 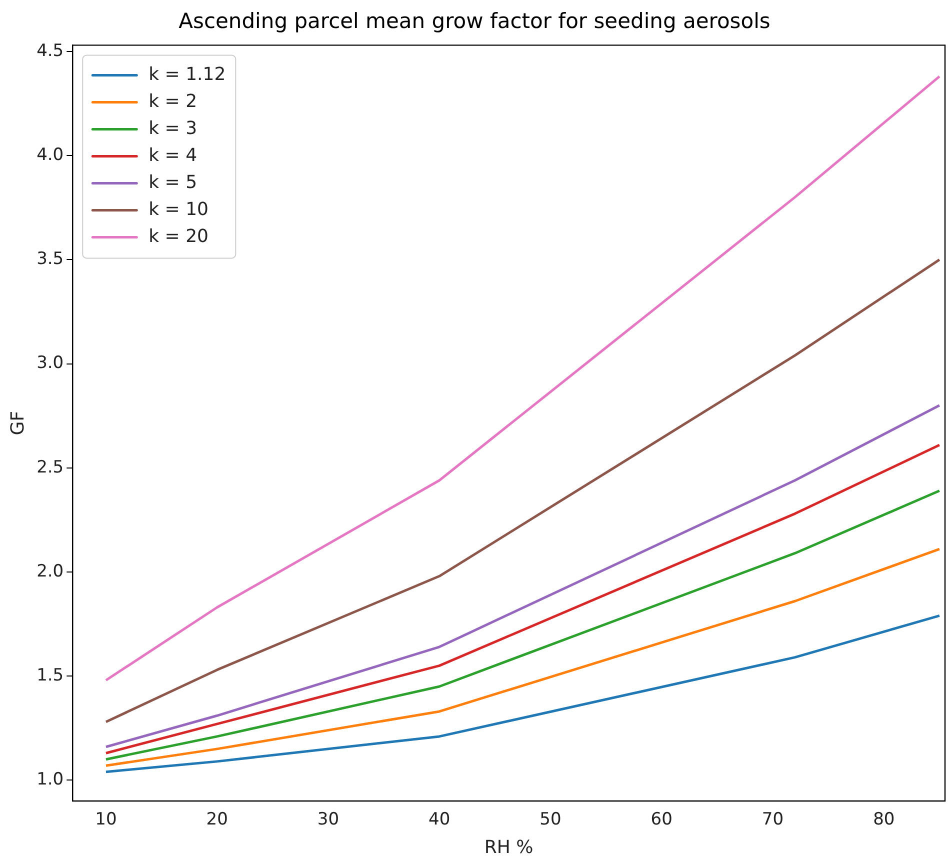 What do you see at coordinates (328, 820) in the screenshot?
I see `x-tick-label: 30` at bounding box center [328, 820].